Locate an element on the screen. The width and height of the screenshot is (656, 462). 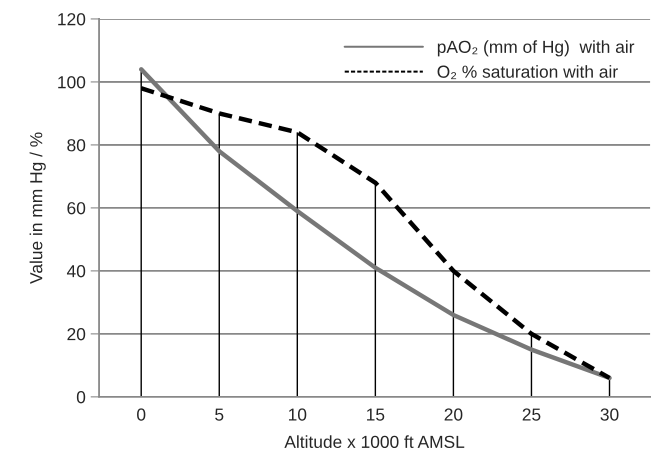
y-tick-label: 20 is located at coordinates (76, 334).